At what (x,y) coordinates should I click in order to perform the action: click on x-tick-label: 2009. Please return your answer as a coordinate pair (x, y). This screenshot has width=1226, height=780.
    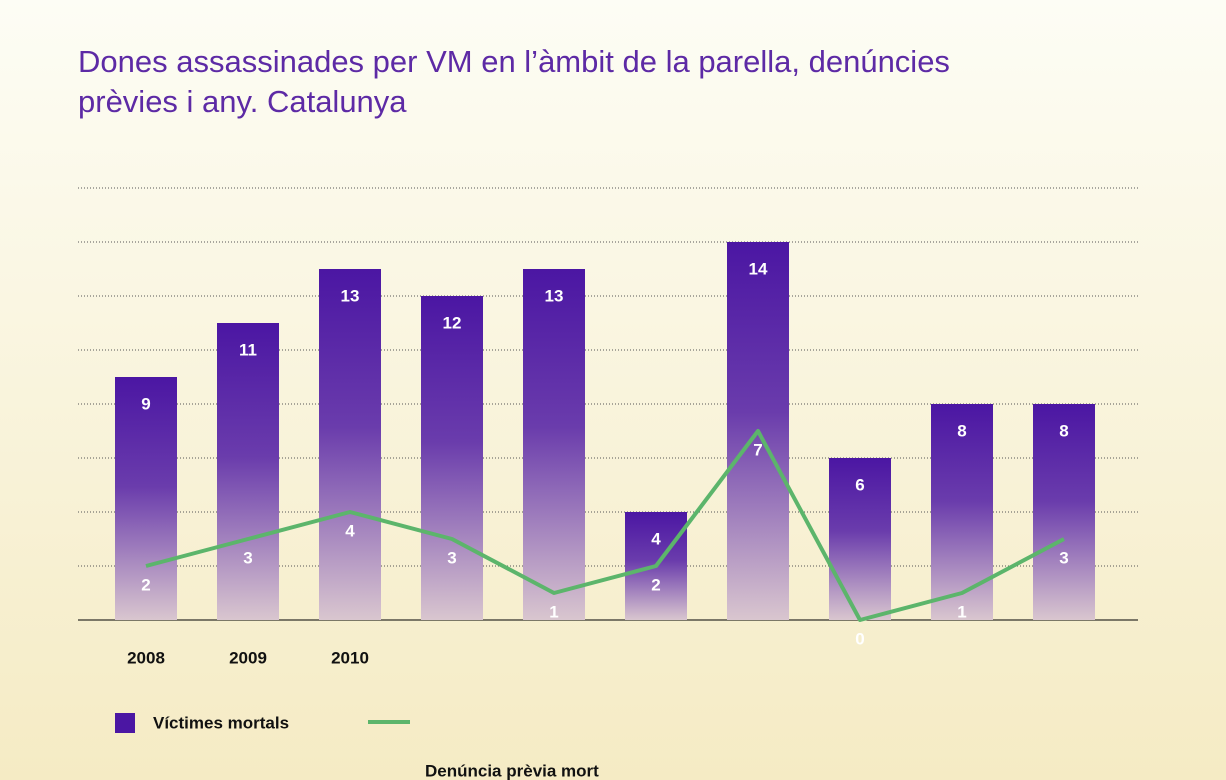
    Looking at the image, I should click on (248, 657).